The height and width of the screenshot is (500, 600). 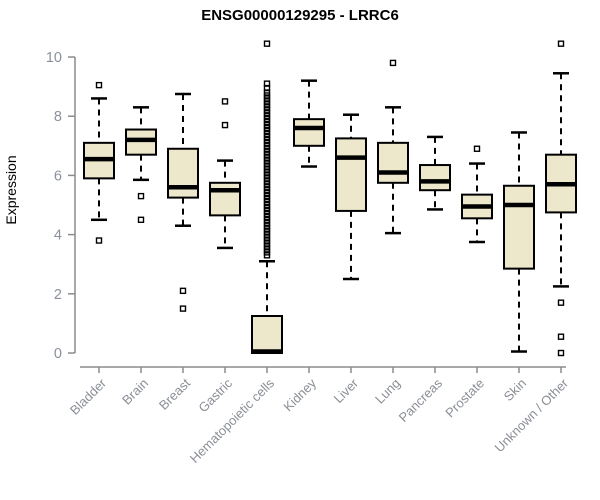 I want to click on x-category-label-liver: Liver, so click(x=346, y=390).